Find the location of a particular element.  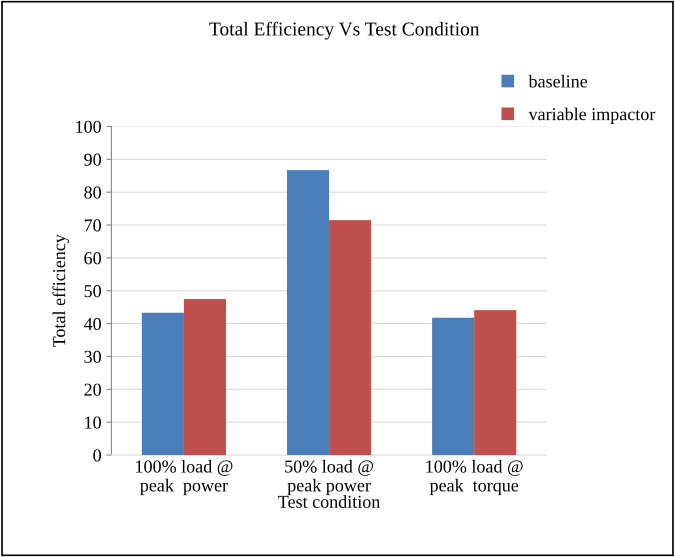

y-tick-label: 30 is located at coordinates (92, 356).